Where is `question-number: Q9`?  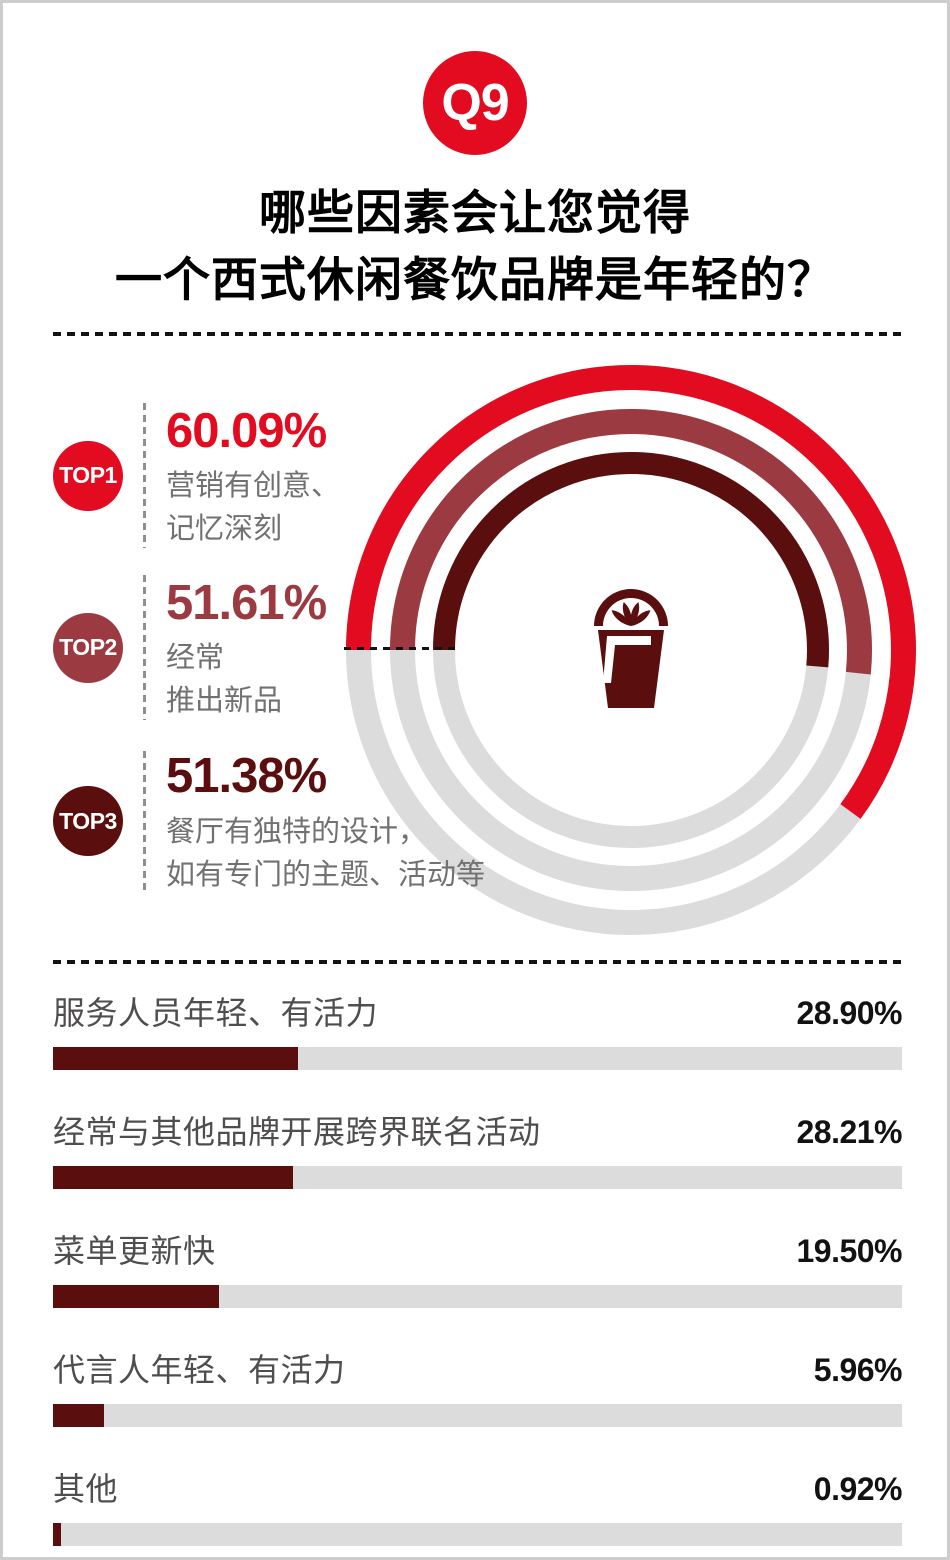
question-number: Q9 is located at coordinates (475, 103).